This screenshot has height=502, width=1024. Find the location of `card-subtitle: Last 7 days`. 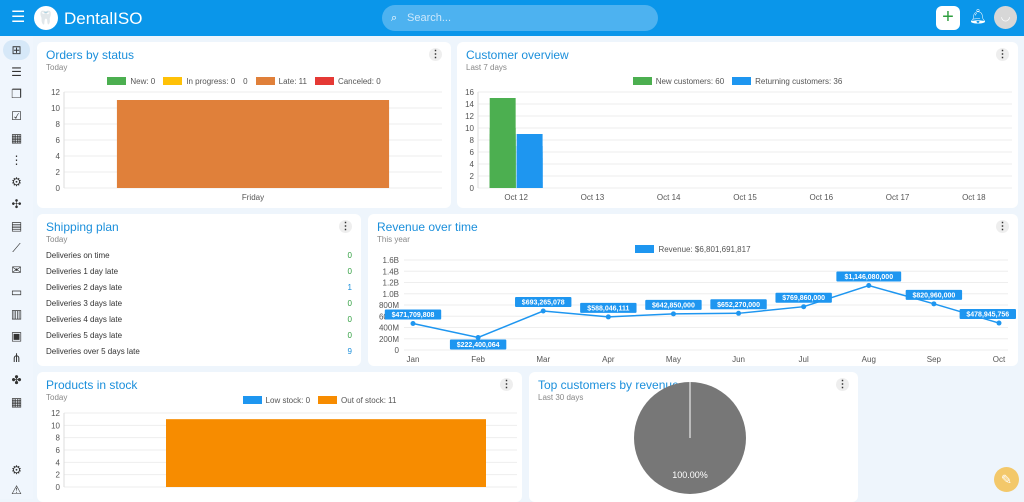

card-subtitle: Last 7 days is located at coordinates (486, 67).